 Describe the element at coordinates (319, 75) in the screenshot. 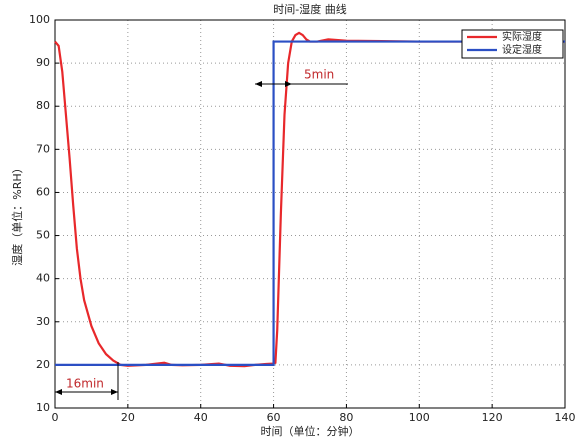

I see `annotation: 5min` at that location.